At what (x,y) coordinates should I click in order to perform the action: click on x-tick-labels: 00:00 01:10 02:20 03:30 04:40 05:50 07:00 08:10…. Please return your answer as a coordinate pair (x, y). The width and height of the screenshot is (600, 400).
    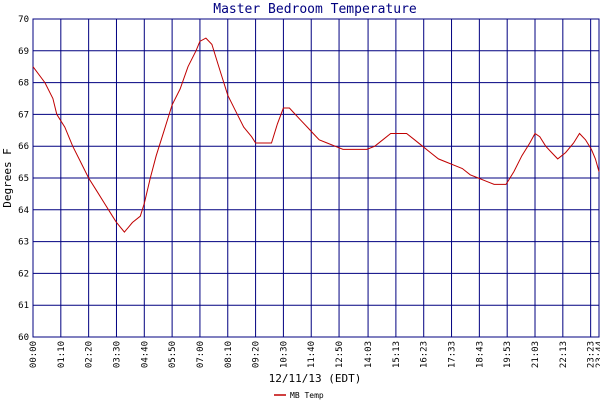
    Looking at the image, I should click on (314, 354).